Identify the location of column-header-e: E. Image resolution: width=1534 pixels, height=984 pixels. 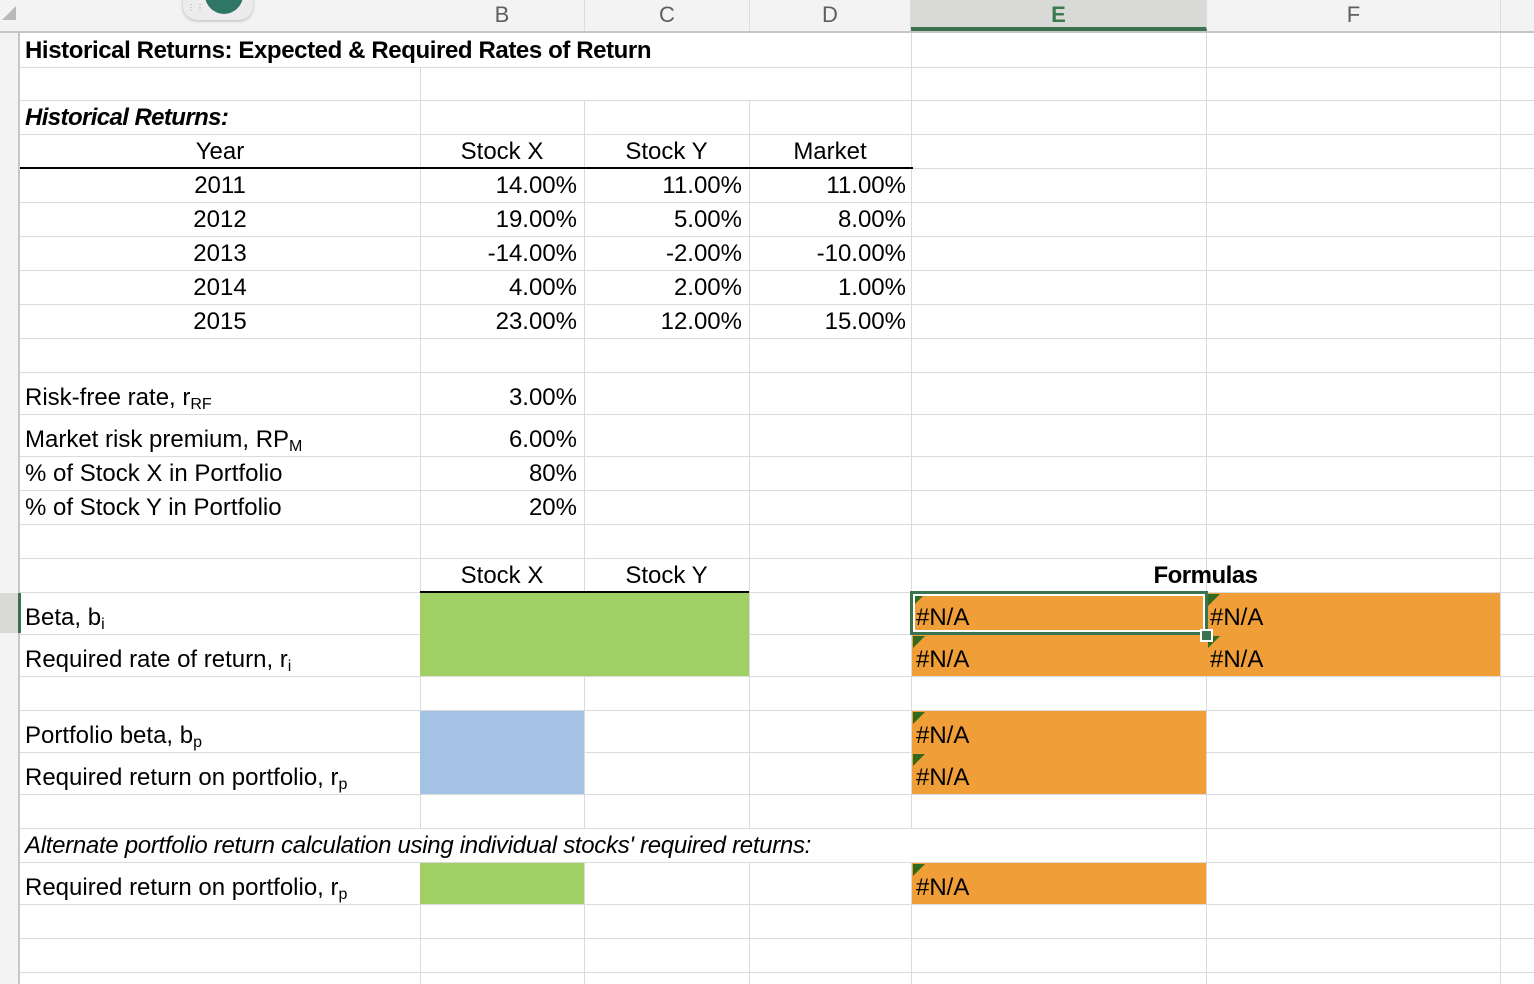
(1059, 15).